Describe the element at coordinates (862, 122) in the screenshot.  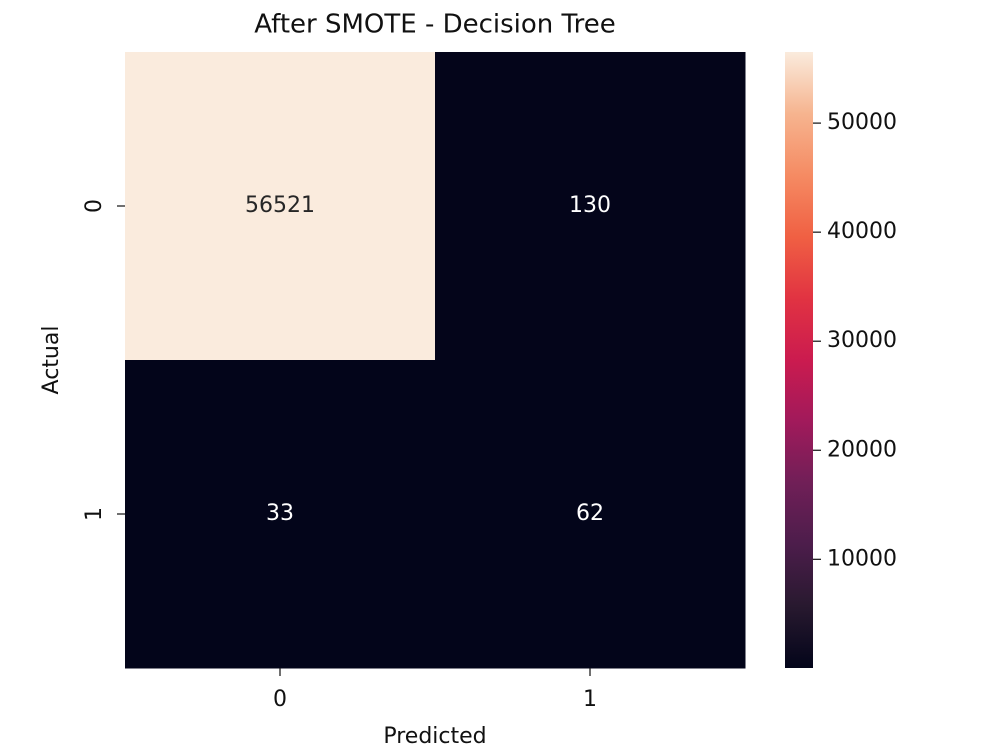
I see `colorbar-tick-label: 50000` at that location.